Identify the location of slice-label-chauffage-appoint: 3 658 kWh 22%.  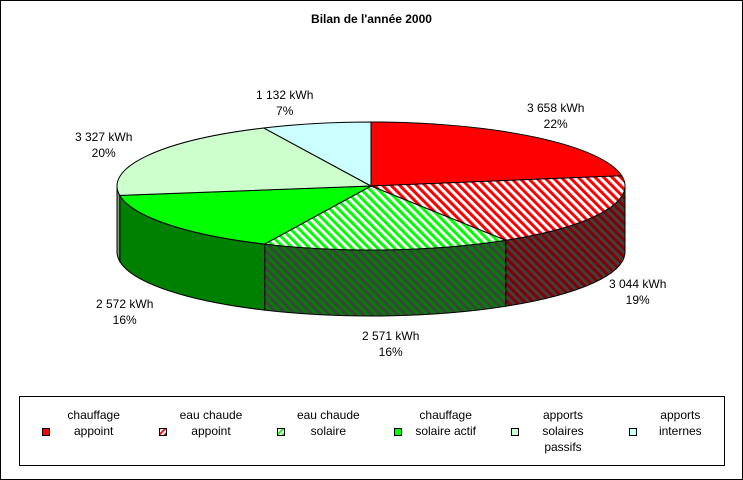
(556, 116).